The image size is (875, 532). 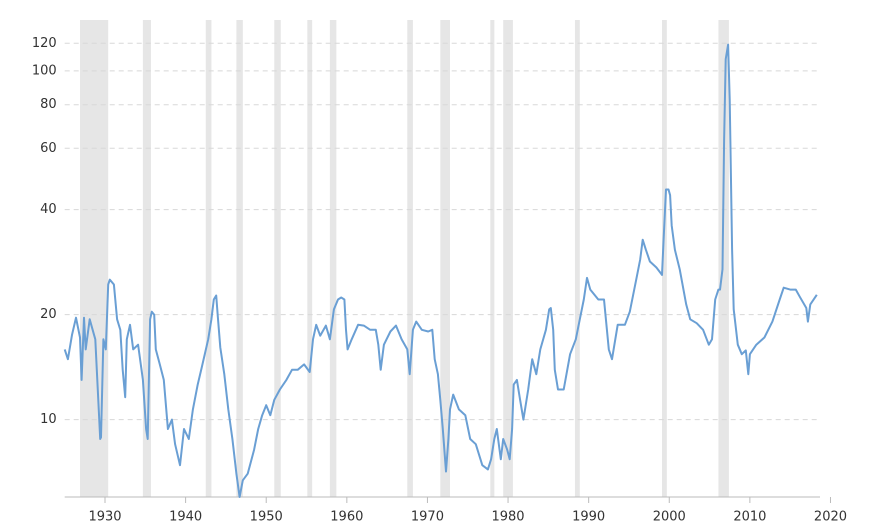 I want to click on y-tick-label: 120, so click(x=44, y=43).